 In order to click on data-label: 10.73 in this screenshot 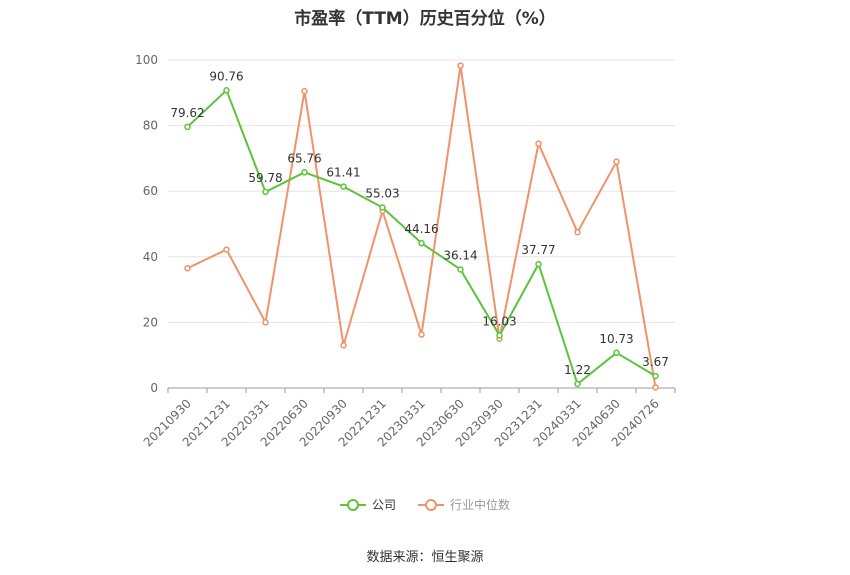, I will do `click(616, 339)`.